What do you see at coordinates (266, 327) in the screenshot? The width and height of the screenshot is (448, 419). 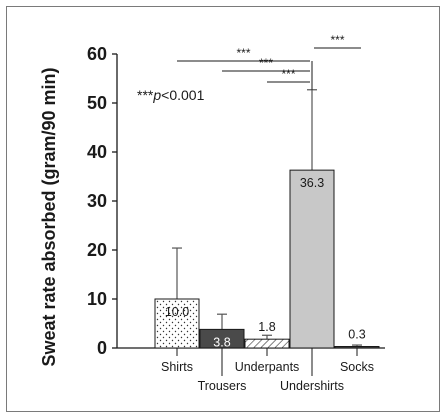 I see `value-label: 1.8` at bounding box center [266, 327].